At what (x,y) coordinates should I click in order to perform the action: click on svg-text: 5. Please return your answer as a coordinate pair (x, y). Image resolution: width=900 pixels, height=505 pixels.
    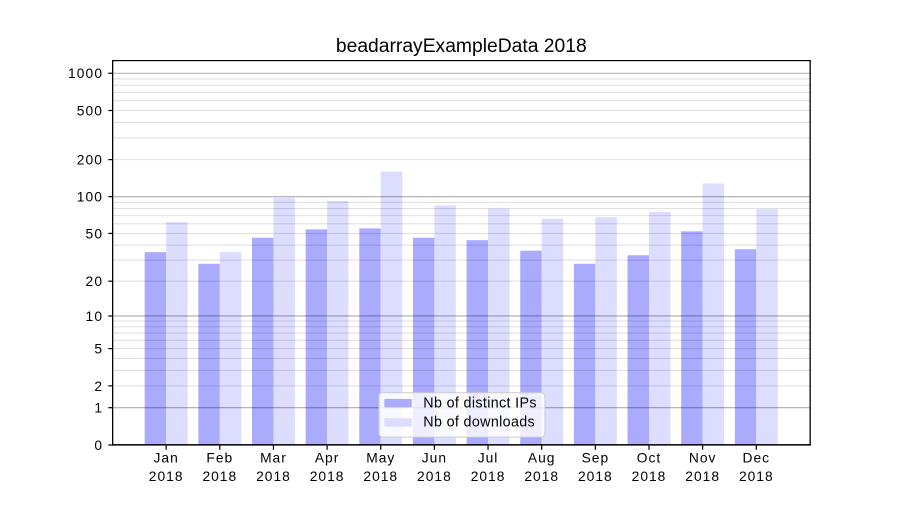
    Looking at the image, I should click on (98, 348).